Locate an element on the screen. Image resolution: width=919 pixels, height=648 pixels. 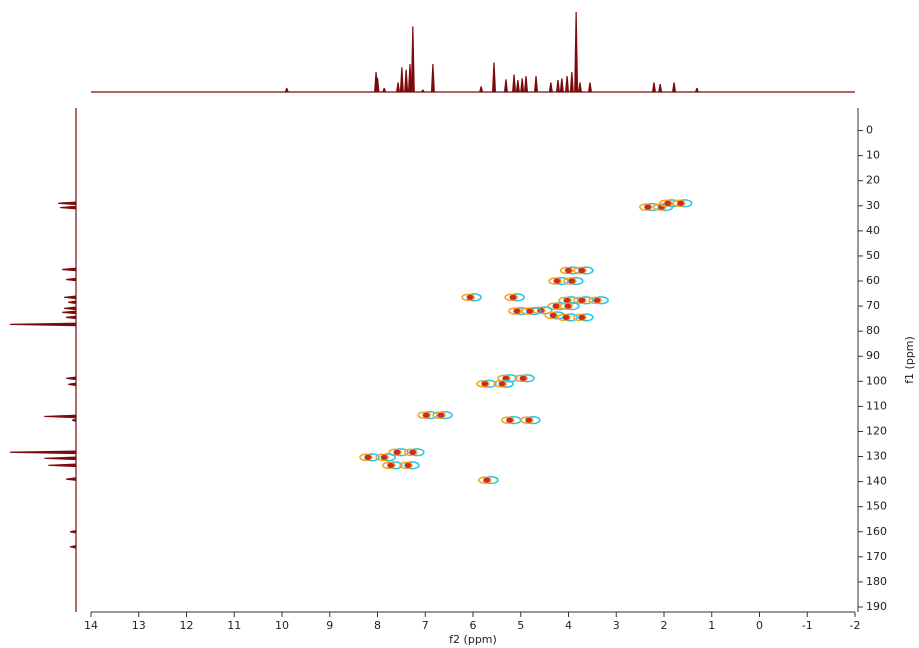
y-tick-label: 130 is located at coordinates (876, 456).